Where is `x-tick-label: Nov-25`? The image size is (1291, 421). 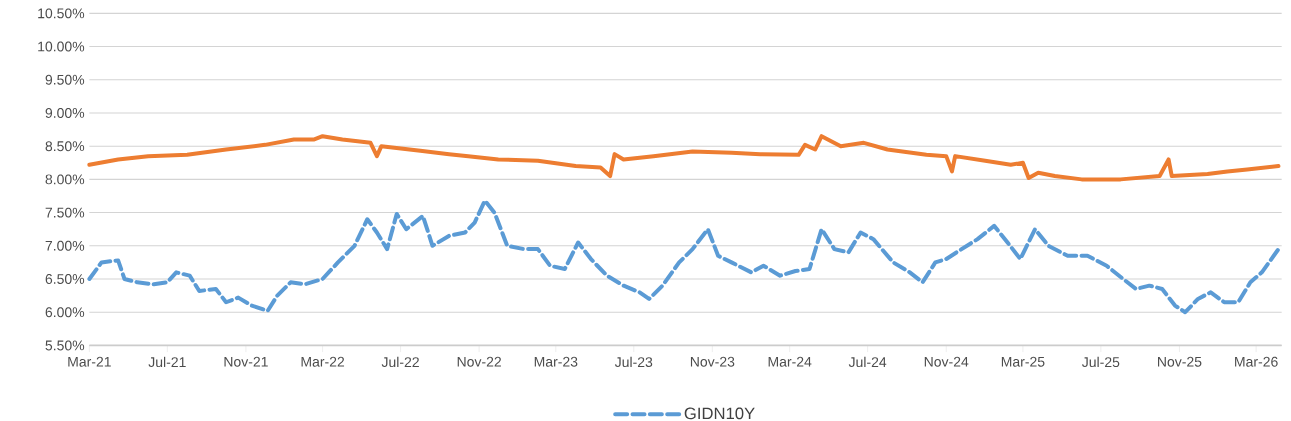 x-tick-label: Nov-25 is located at coordinates (1180, 361).